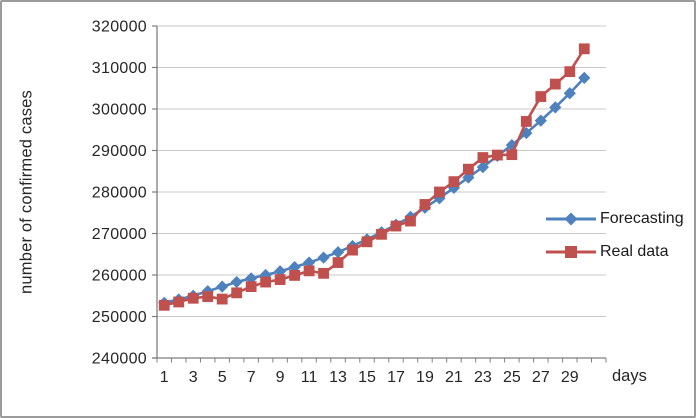 The image size is (696, 418). I want to click on legend-item-forecasting: Forecasting, so click(619, 219).